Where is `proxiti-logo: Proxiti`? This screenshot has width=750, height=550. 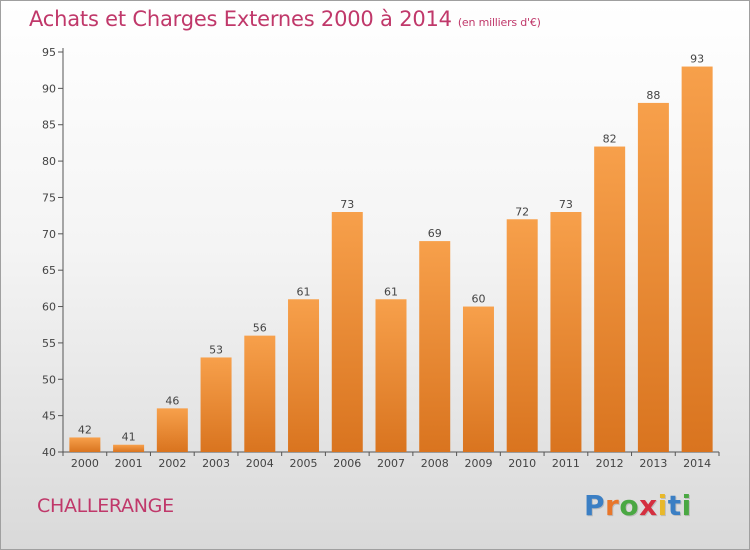 proxiti-logo: Proxiti is located at coordinates (638, 505).